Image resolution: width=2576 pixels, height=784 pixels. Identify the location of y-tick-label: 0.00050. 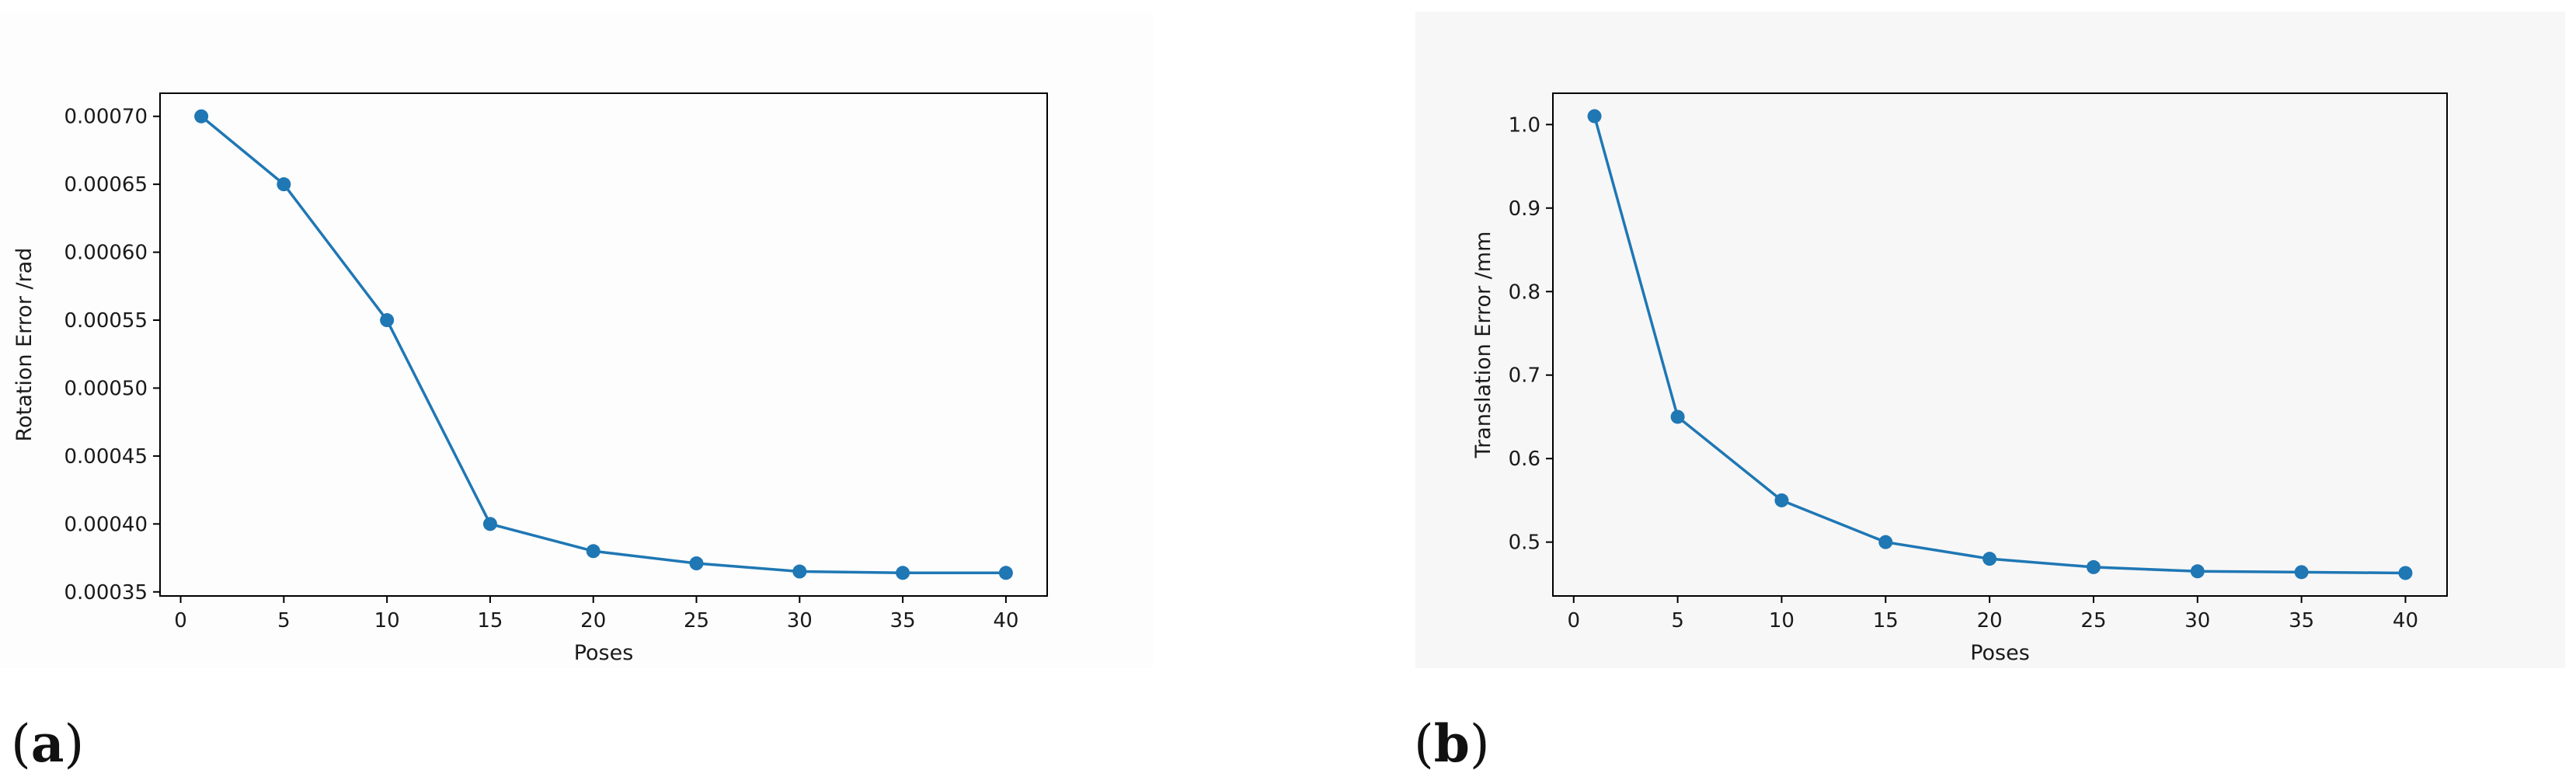
(106, 388).